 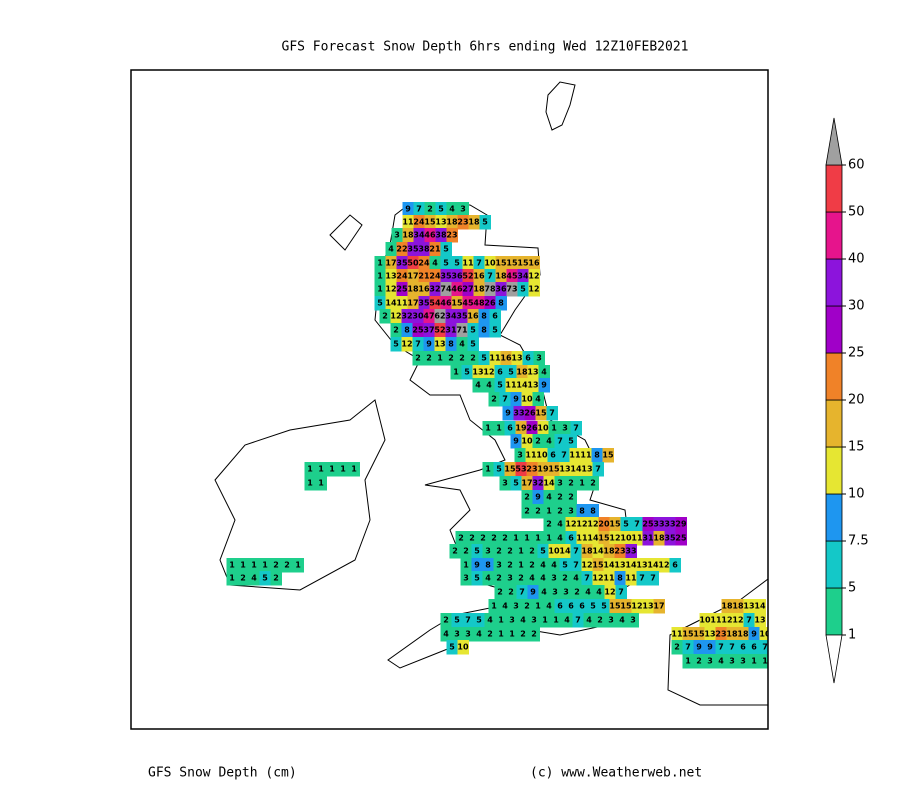 I want to click on snow-value: 73, so click(x=511, y=289).